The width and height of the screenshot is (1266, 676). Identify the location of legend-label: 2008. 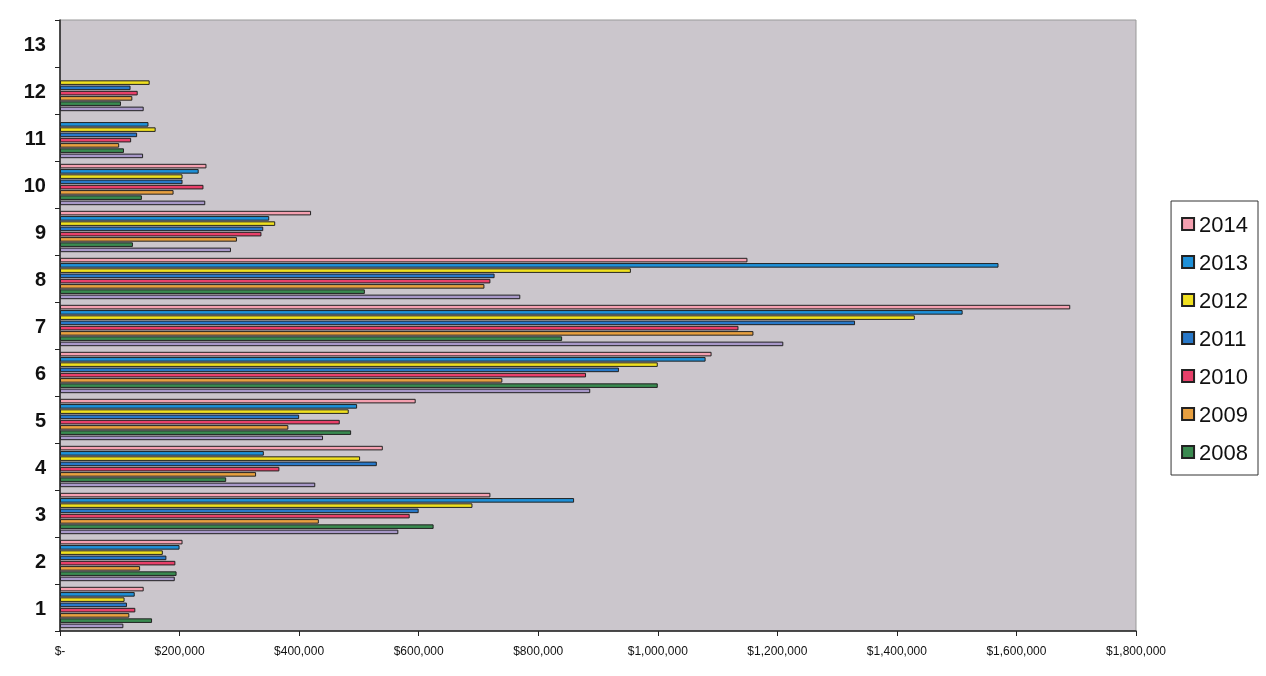
(1224, 452).